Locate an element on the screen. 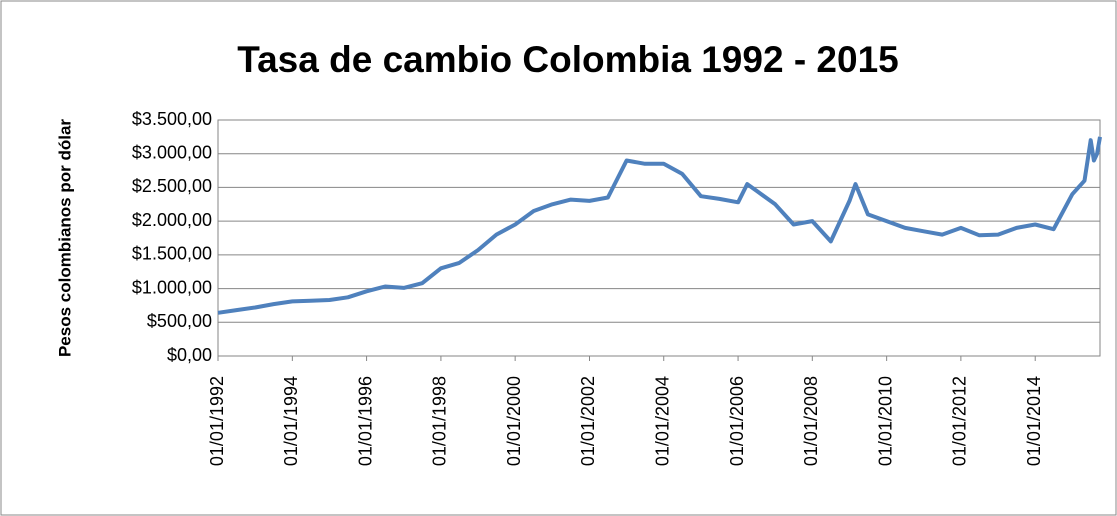  y-tick-label: $3.000,00 is located at coordinates (172, 152).